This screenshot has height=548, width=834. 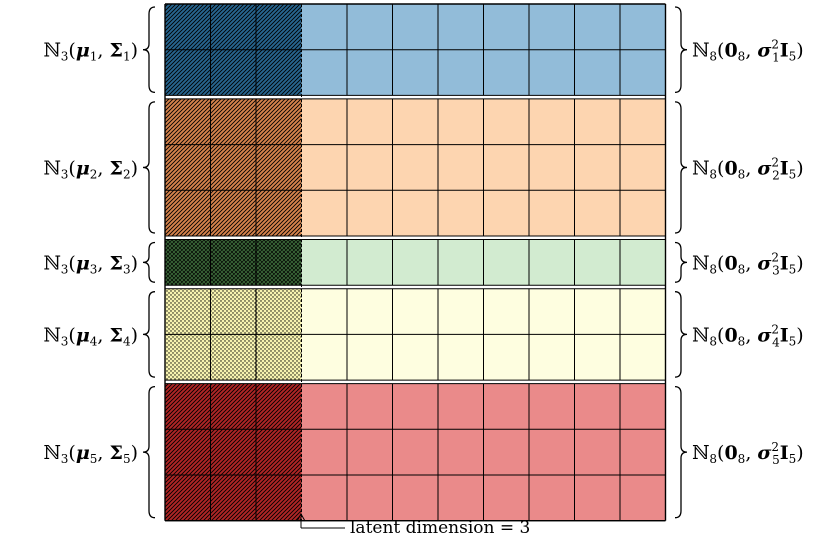 What do you see at coordinates (127, 459) in the screenshot?
I see `sigma-subscript: 5` at bounding box center [127, 459].